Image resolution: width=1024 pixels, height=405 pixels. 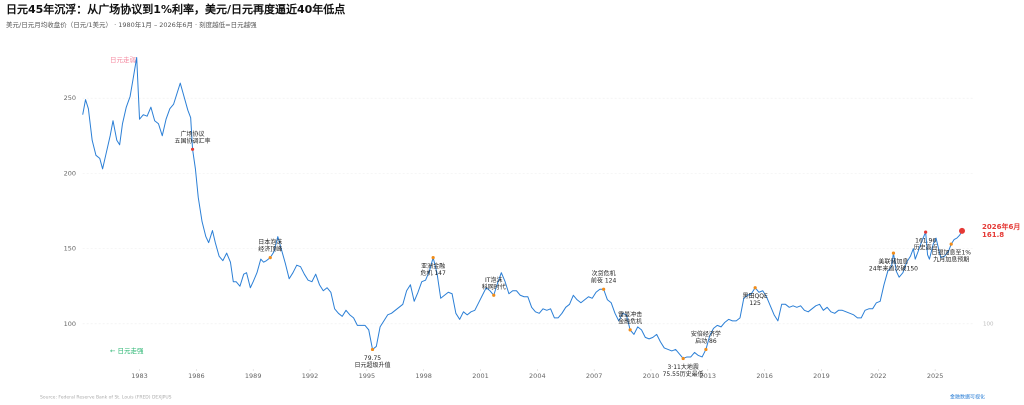 I want to click on annotation-label: 日元超级升值, so click(x=373, y=365).